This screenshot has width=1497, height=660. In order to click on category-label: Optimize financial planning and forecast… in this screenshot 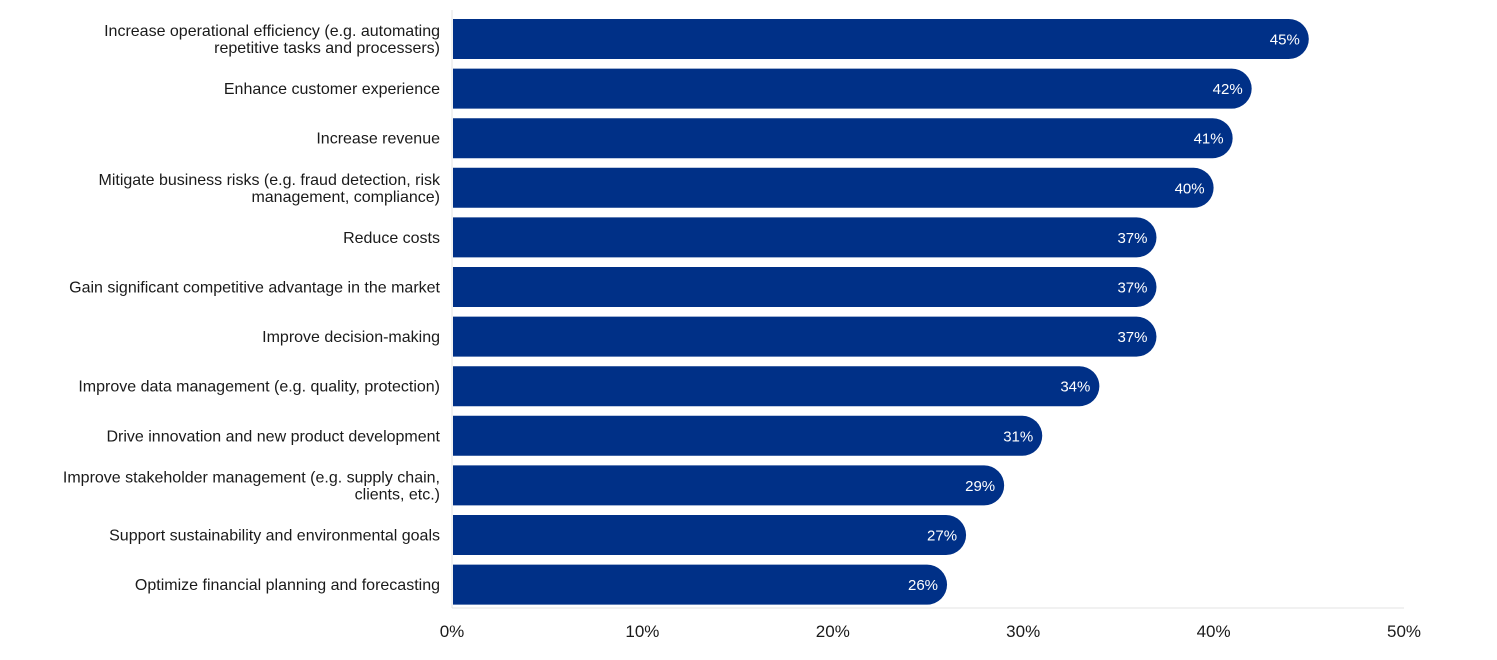, I will do `click(287, 585)`.